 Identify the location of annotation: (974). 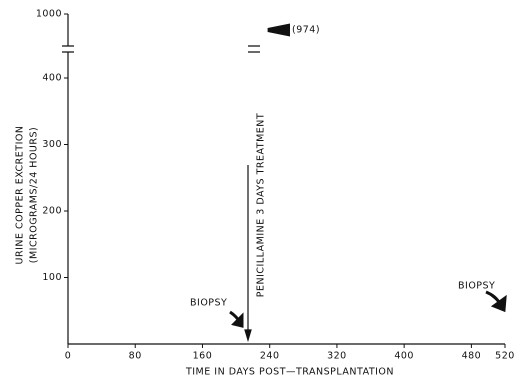
(306, 30).